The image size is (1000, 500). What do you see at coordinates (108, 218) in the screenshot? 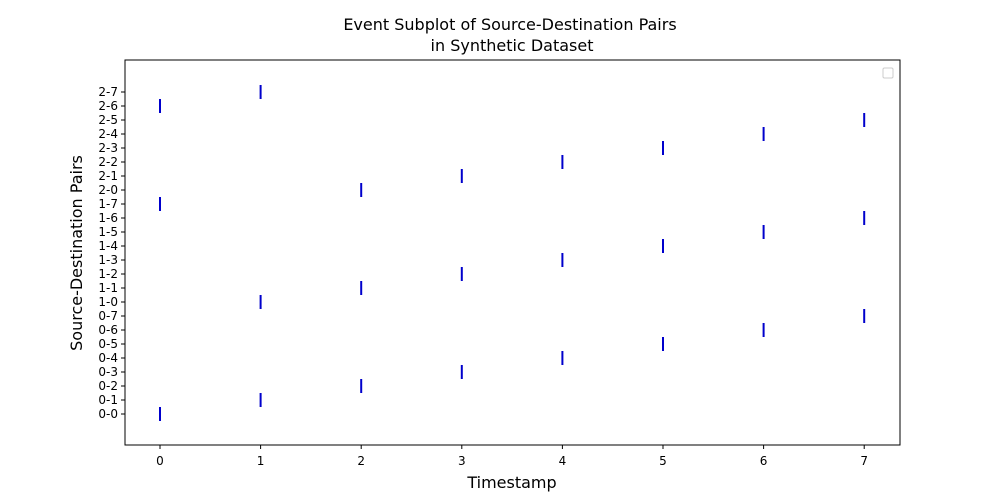
I see `y-tick-label: 1-6` at bounding box center [108, 218].